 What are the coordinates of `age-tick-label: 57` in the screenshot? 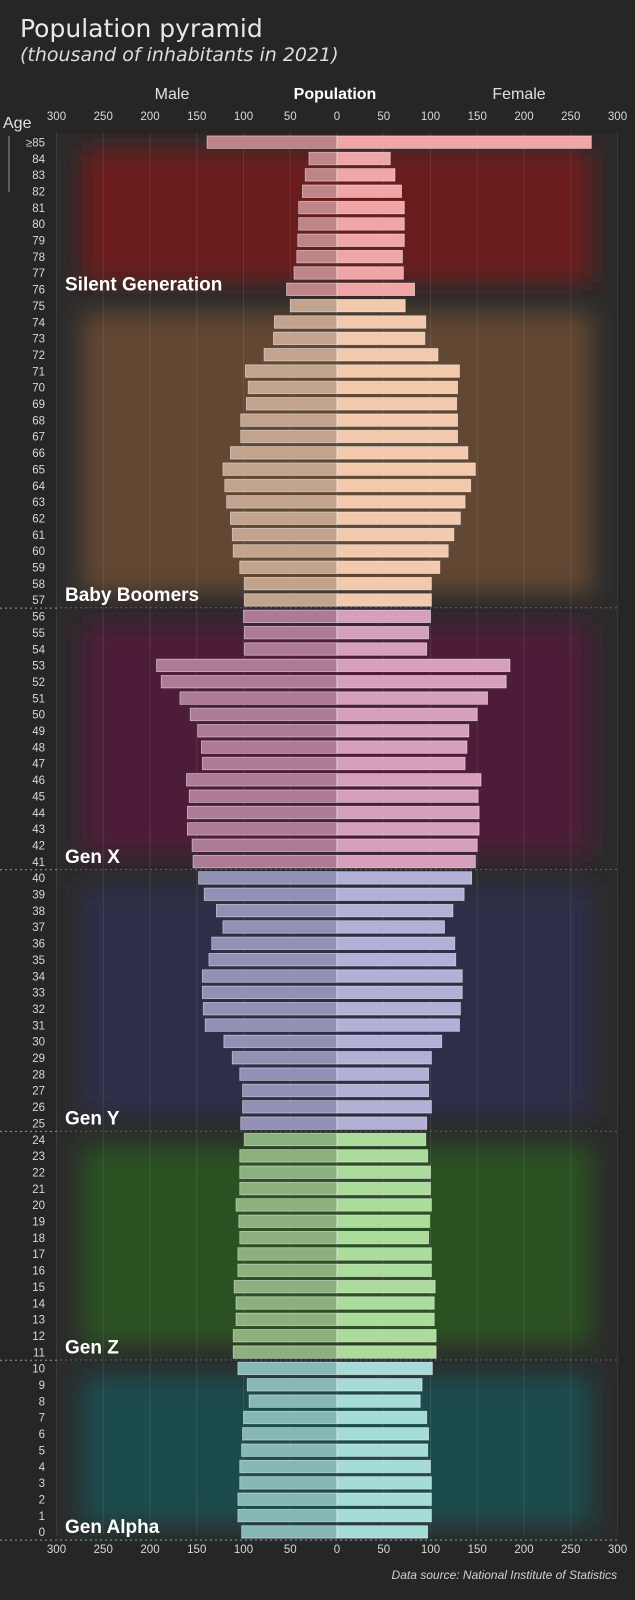 It's located at (38, 601).